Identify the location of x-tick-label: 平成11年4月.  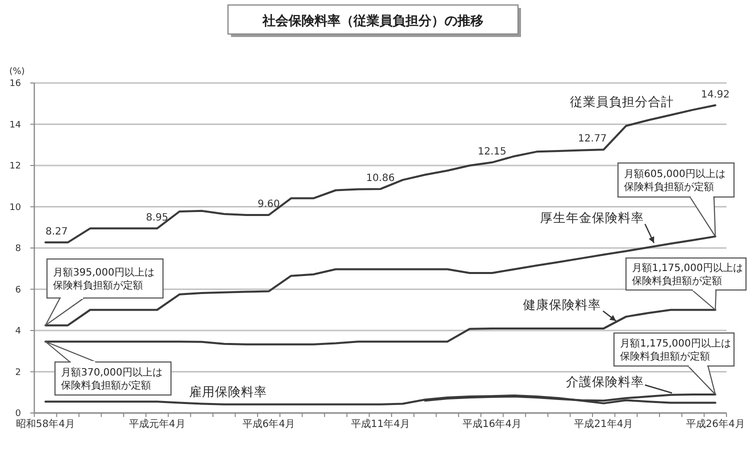
(380, 424).